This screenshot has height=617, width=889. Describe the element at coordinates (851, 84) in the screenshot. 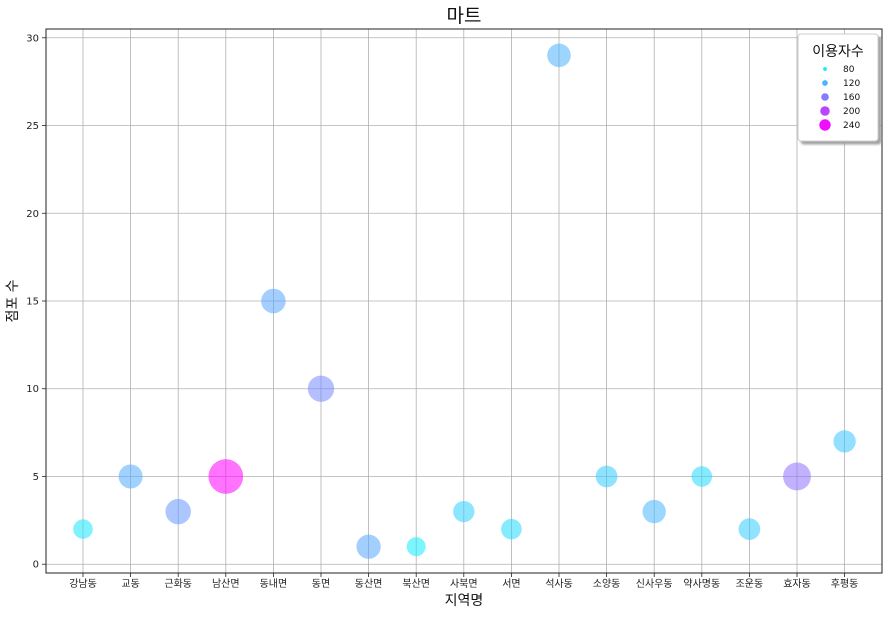

I see `legend-label: 120` at that location.